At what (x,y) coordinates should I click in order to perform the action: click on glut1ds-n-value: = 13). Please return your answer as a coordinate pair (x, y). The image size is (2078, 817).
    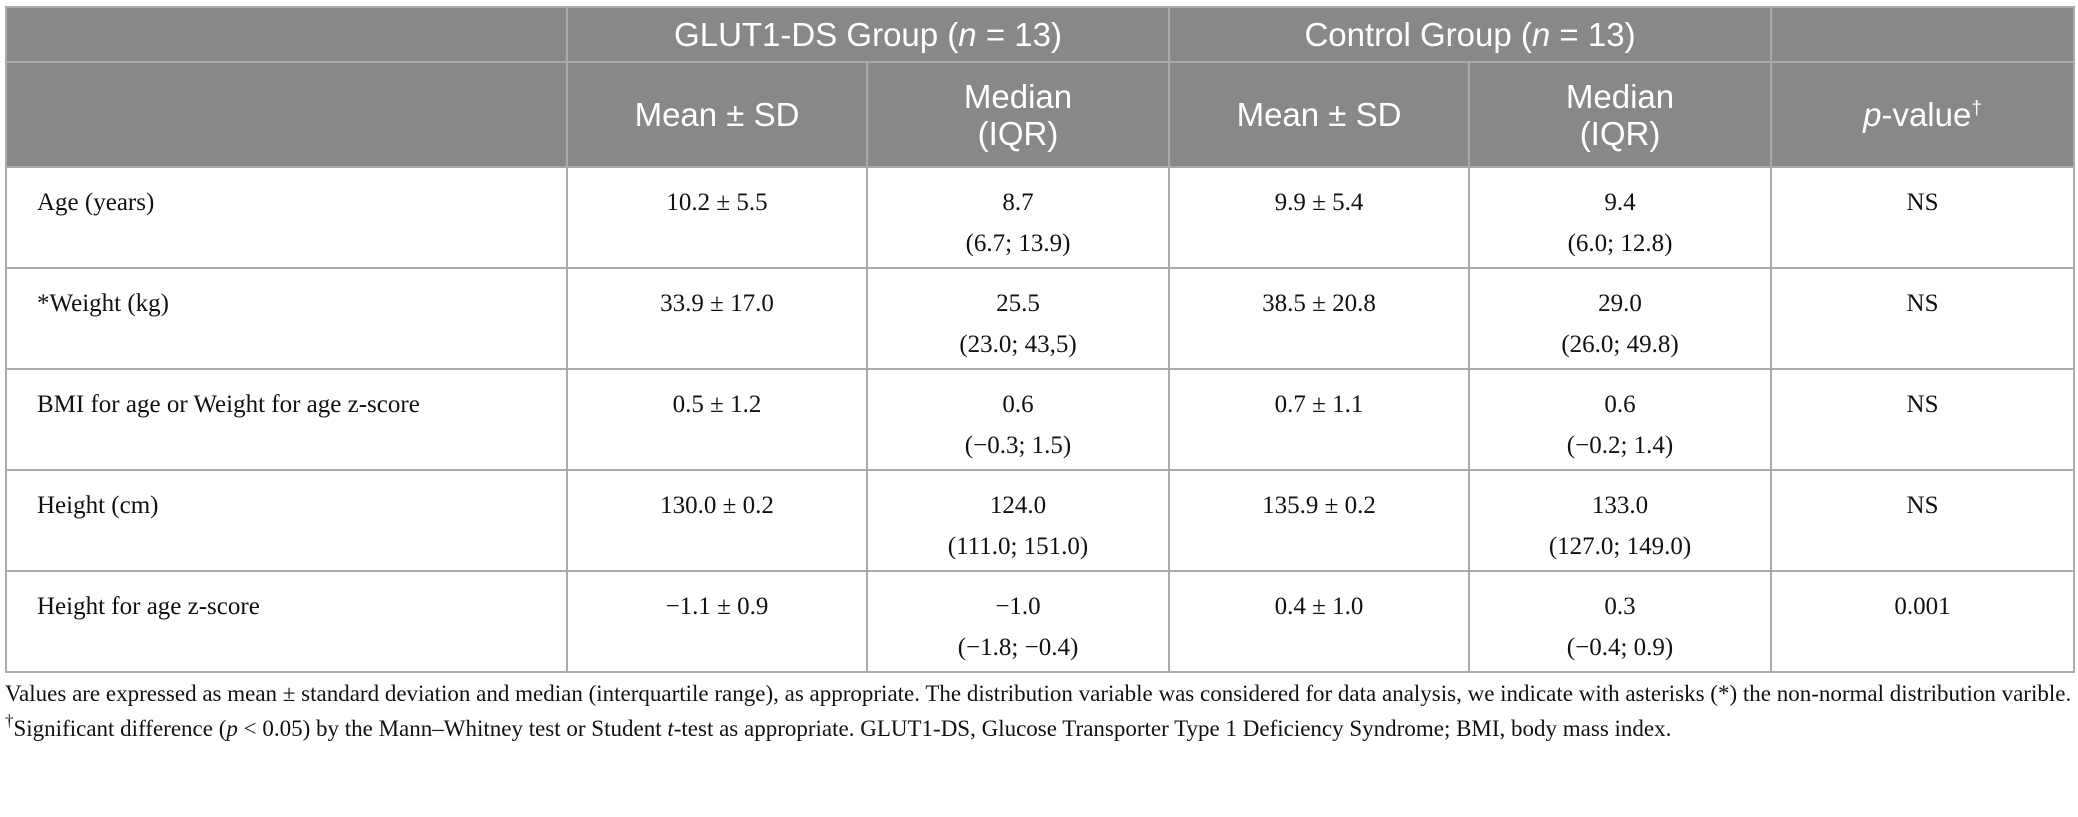
    Looking at the image, I should click on (1019, 34).